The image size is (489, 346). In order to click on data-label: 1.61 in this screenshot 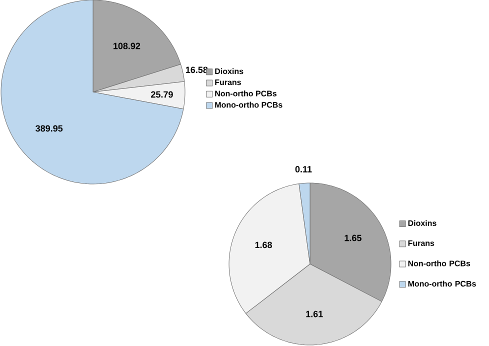, I will do `click(314, 314)`.